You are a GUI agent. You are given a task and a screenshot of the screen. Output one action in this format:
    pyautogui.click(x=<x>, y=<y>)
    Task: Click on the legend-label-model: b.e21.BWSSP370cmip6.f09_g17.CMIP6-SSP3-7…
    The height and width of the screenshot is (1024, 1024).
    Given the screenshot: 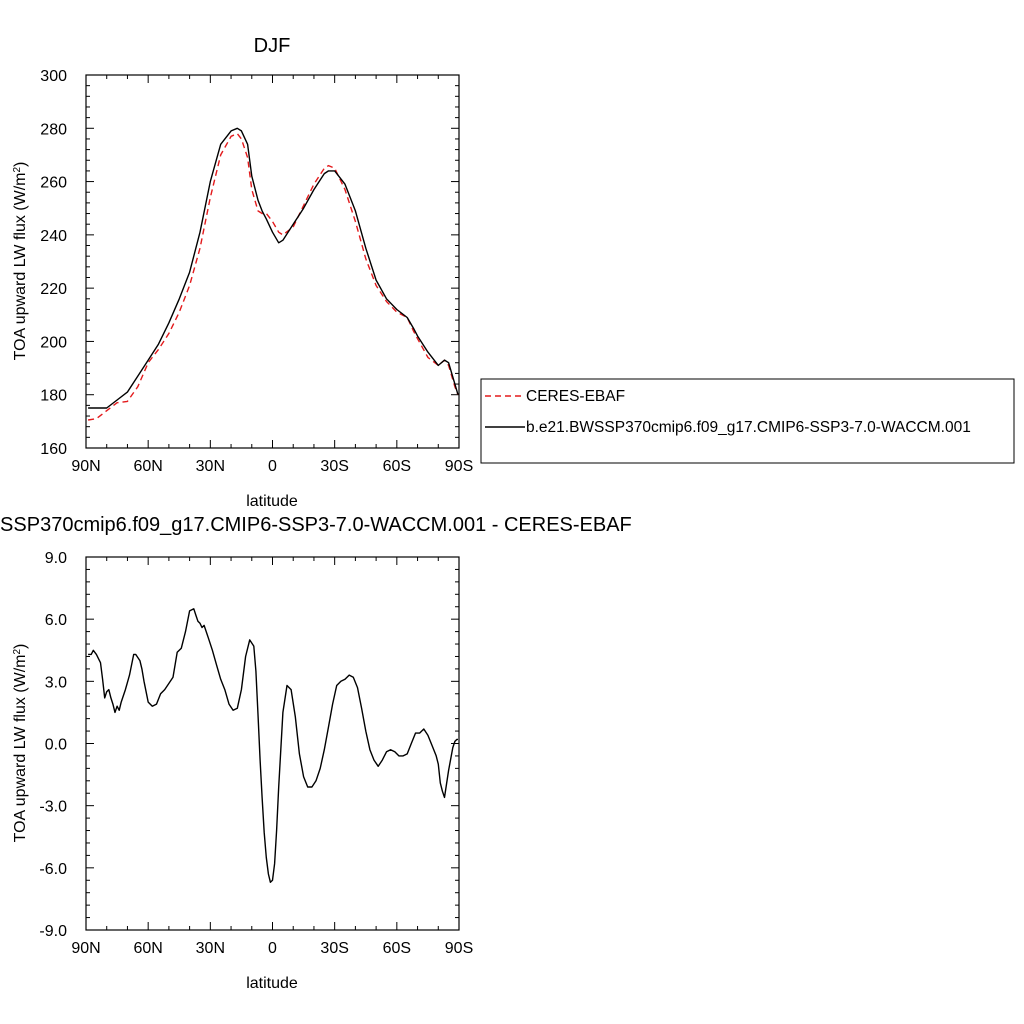 What is the action you would take?
    pyautogui.click(x=748, y=427)
    